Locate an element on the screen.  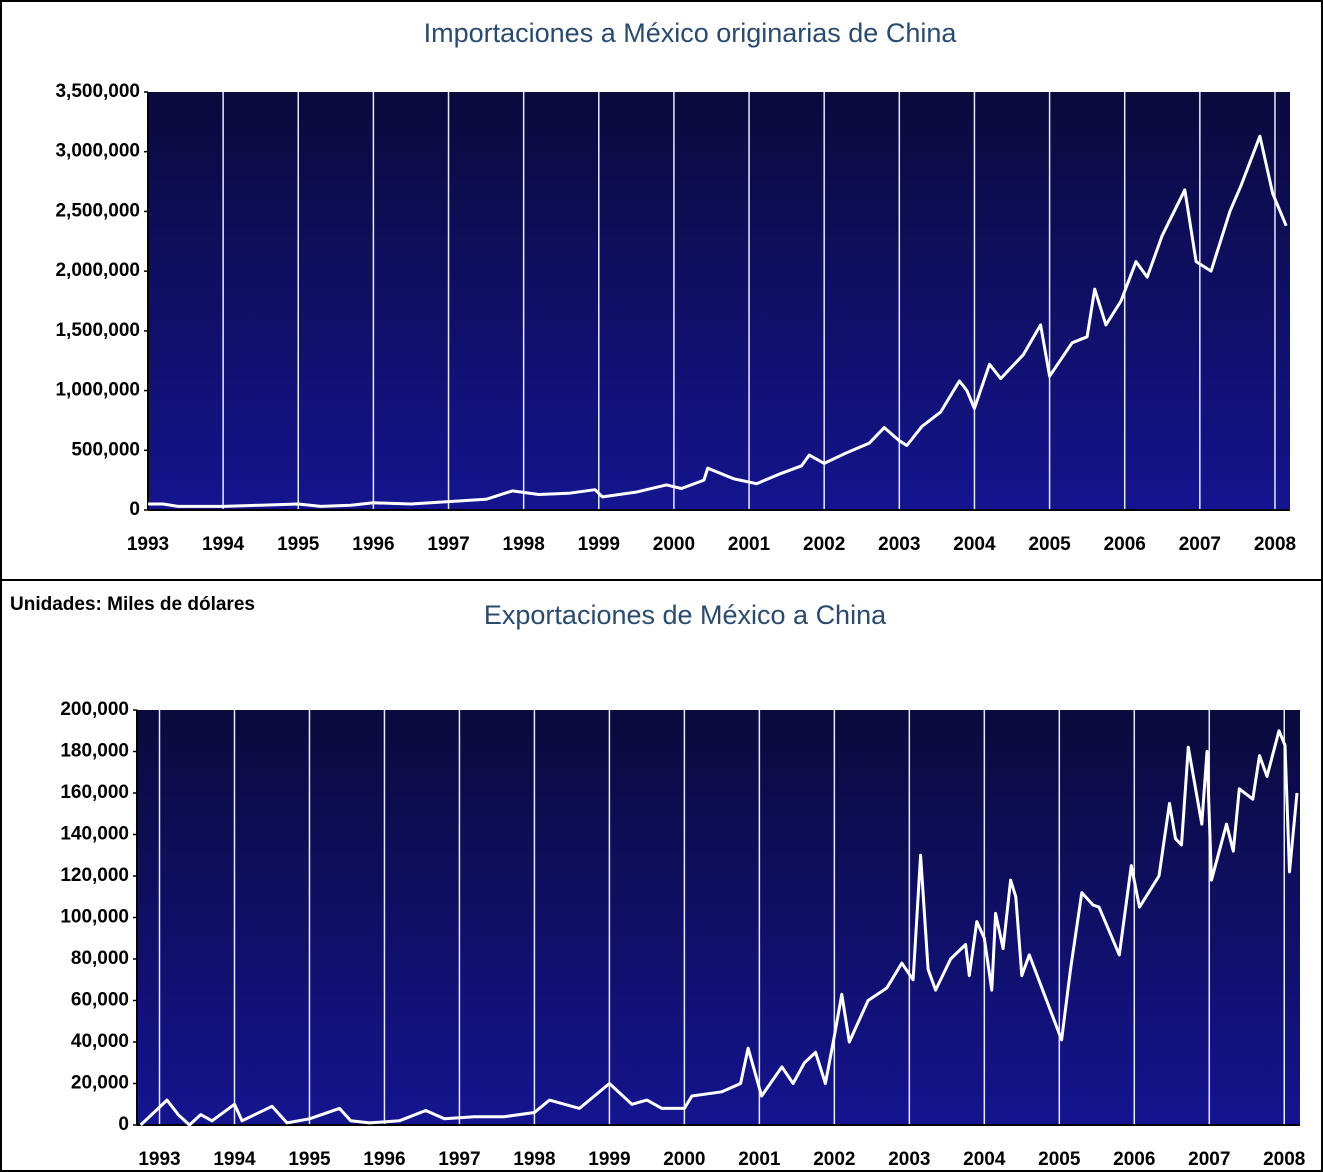
y-tick-label: 140,000 is located at coordinates (94, 834).